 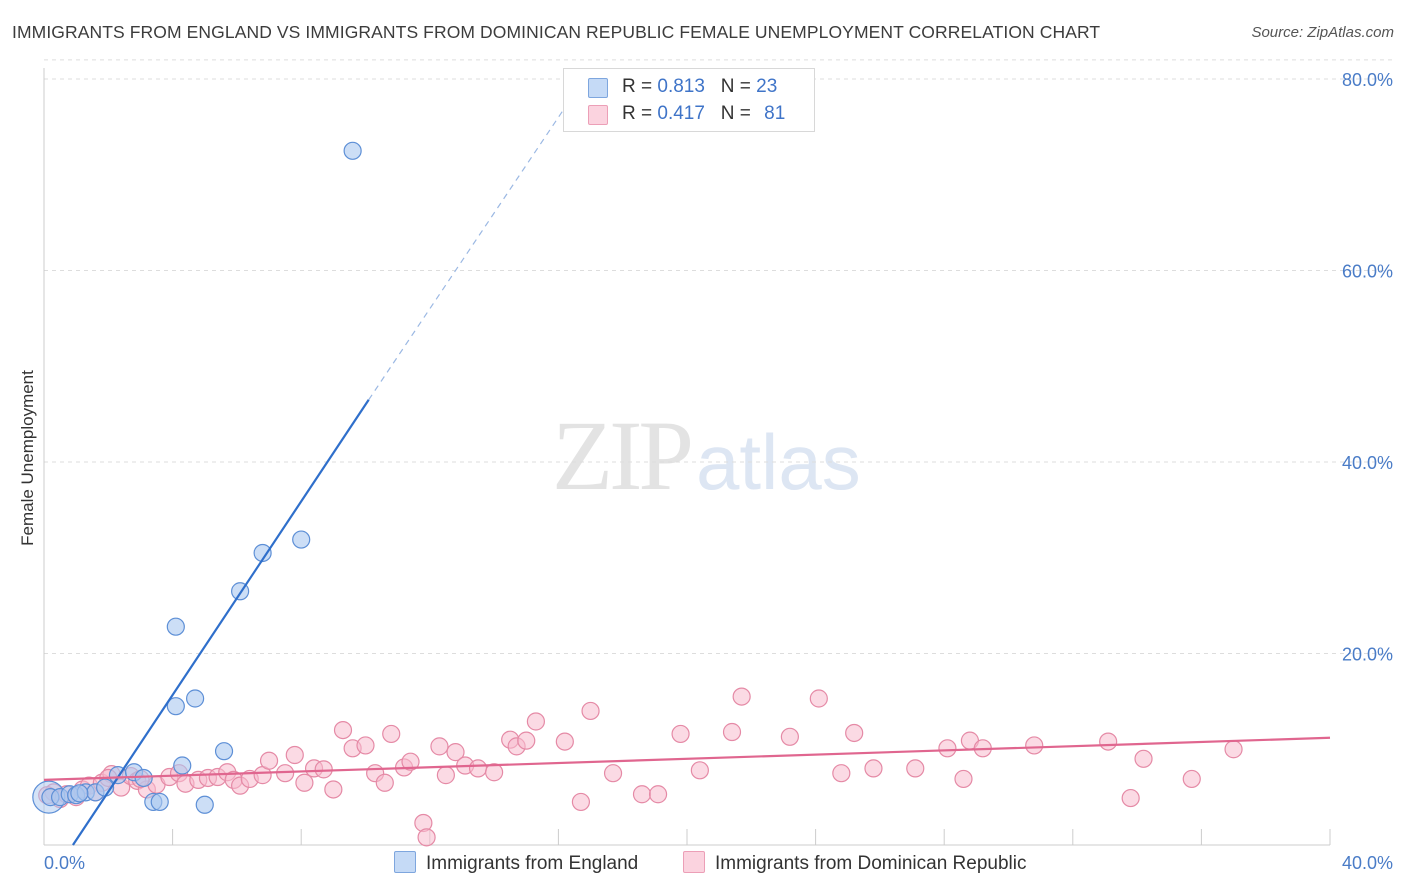 What do you see at coordinates (1367, 272) in the screenshot?
I see `y-tick-label: 60.0%` at bounding box center [1367, 272].